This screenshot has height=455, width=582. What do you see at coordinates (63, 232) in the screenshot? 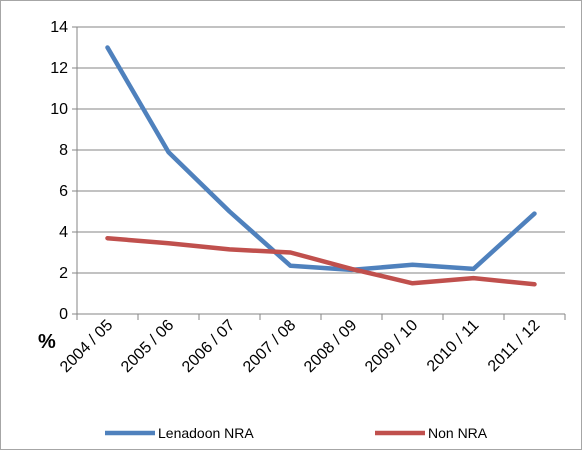
I see `y-tick-label: 4` at bounding box center [63, 232].